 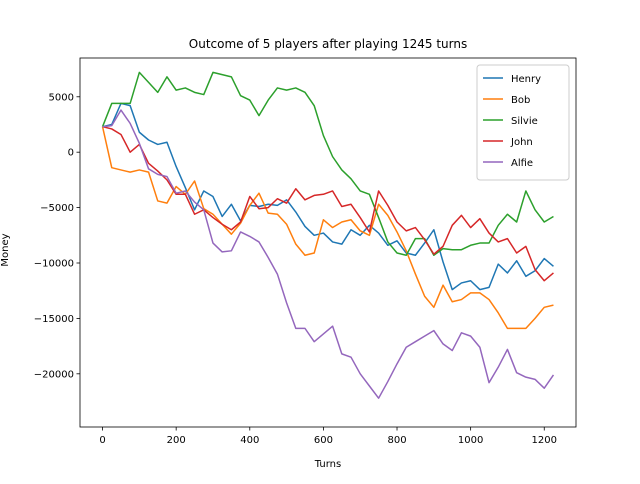 What do you see at coordinates (54, 264) in the screenshot?
I see `y-tick-label: −10000` at bounding box center [54, 264].